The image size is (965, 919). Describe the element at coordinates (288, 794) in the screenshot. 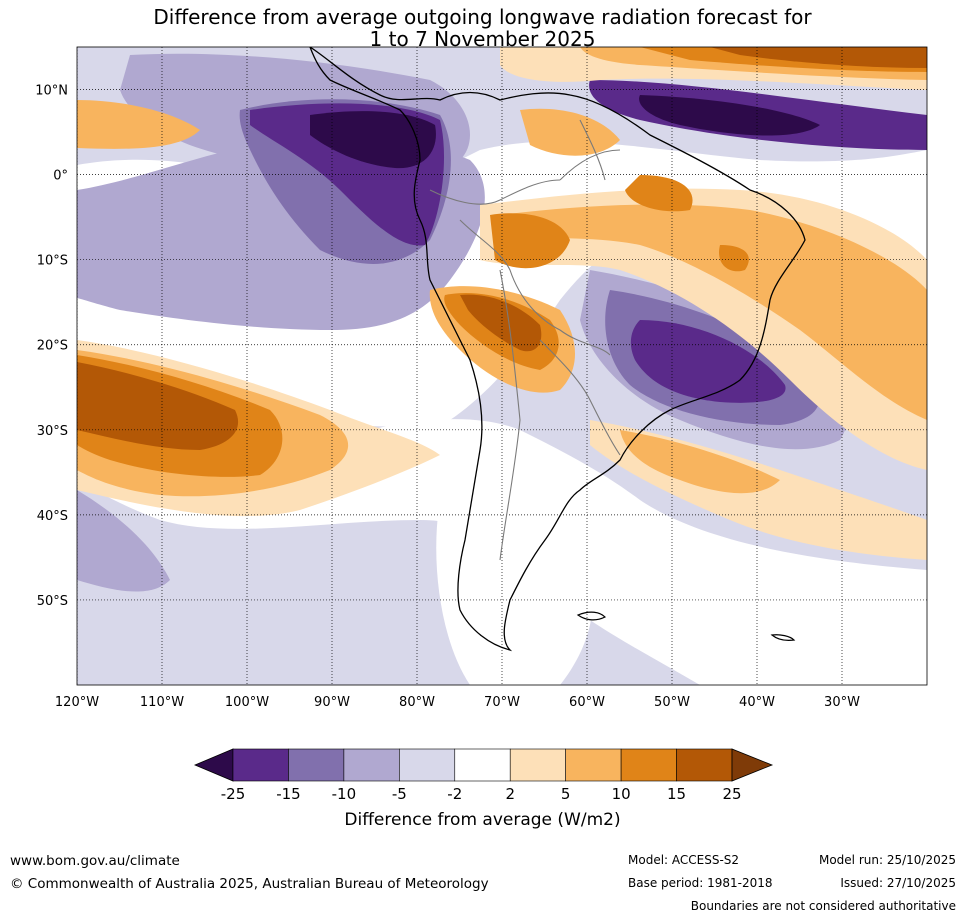

I see `colorbar-tick-label: -15` at that location.